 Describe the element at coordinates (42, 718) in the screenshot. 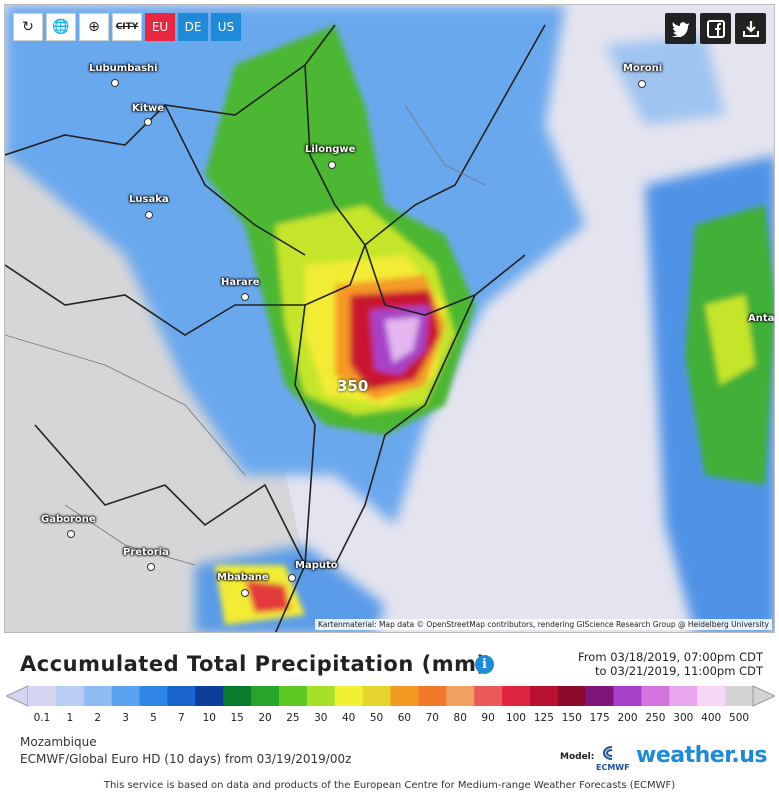

I see `scale-tick-label: 0.1` at that location.